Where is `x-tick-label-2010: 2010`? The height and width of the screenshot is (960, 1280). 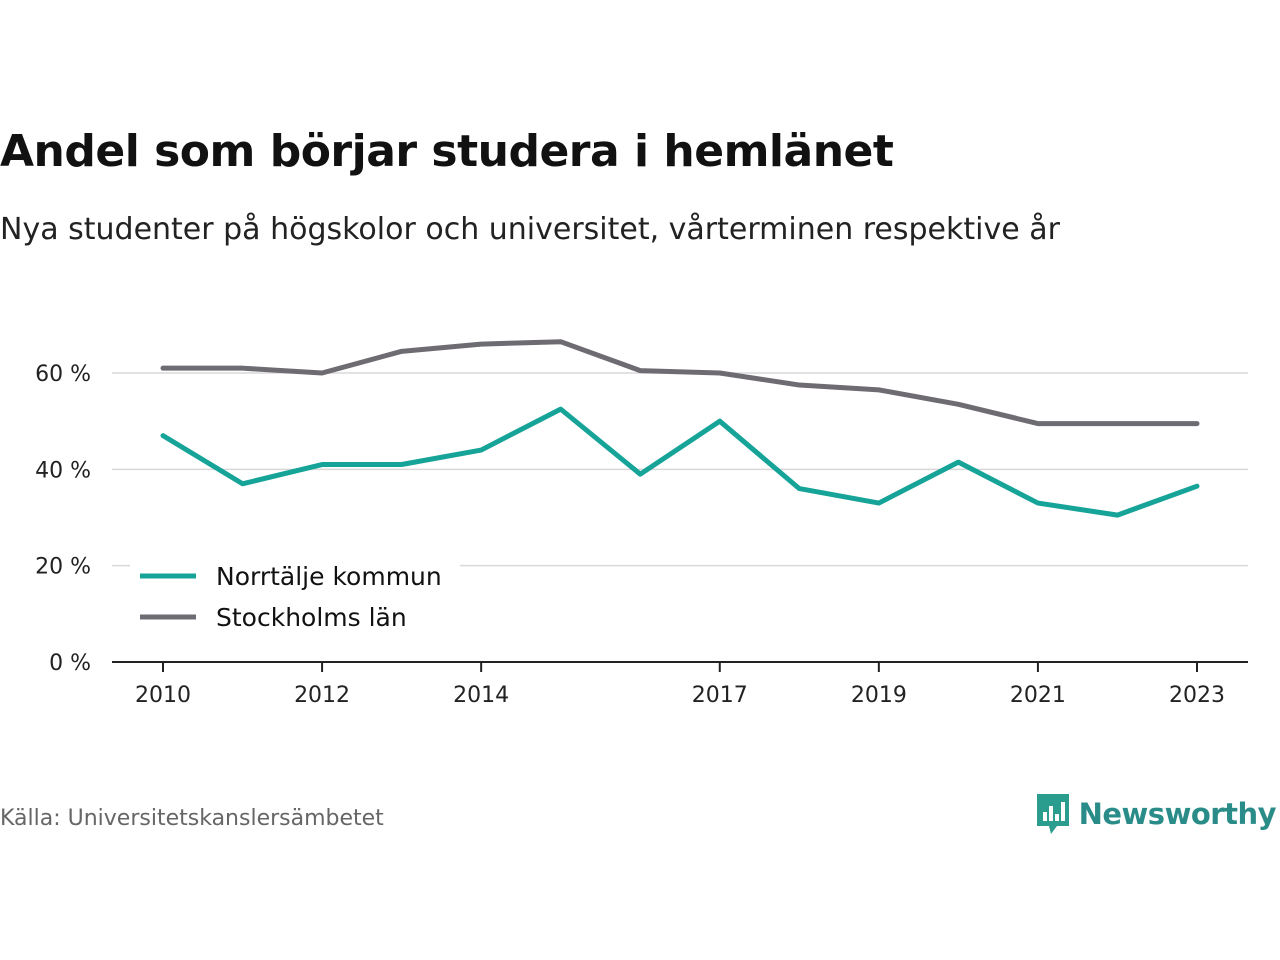
x-tick-label-2010: 2010 is located at coordinates (163, 695).